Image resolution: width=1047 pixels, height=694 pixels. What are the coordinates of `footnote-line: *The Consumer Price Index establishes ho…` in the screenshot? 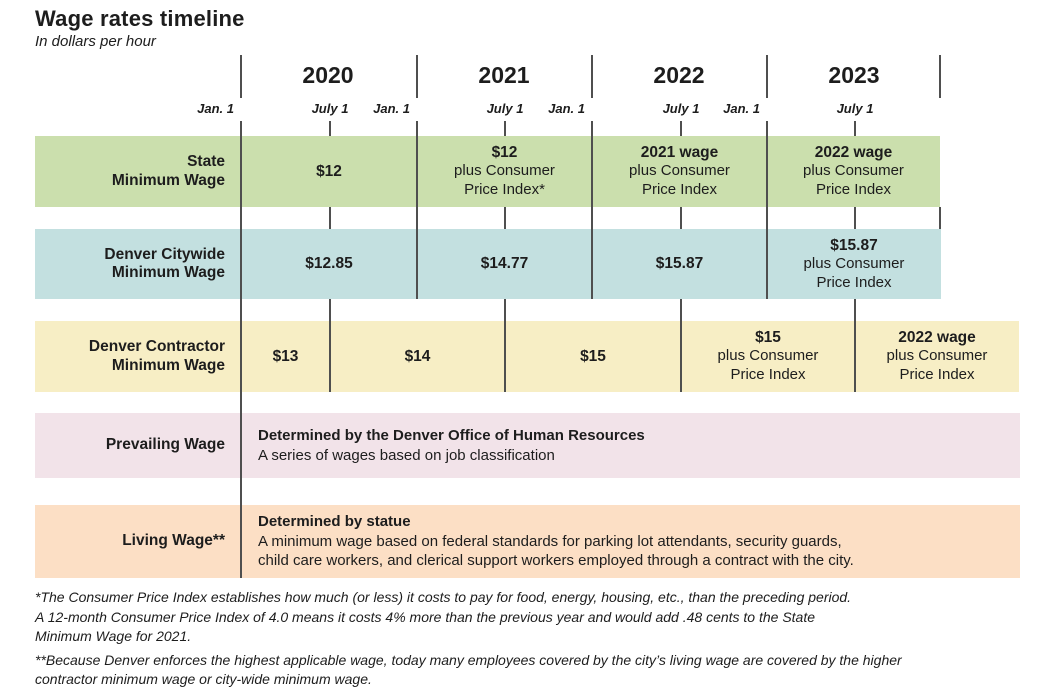 It's located at (443, 597).